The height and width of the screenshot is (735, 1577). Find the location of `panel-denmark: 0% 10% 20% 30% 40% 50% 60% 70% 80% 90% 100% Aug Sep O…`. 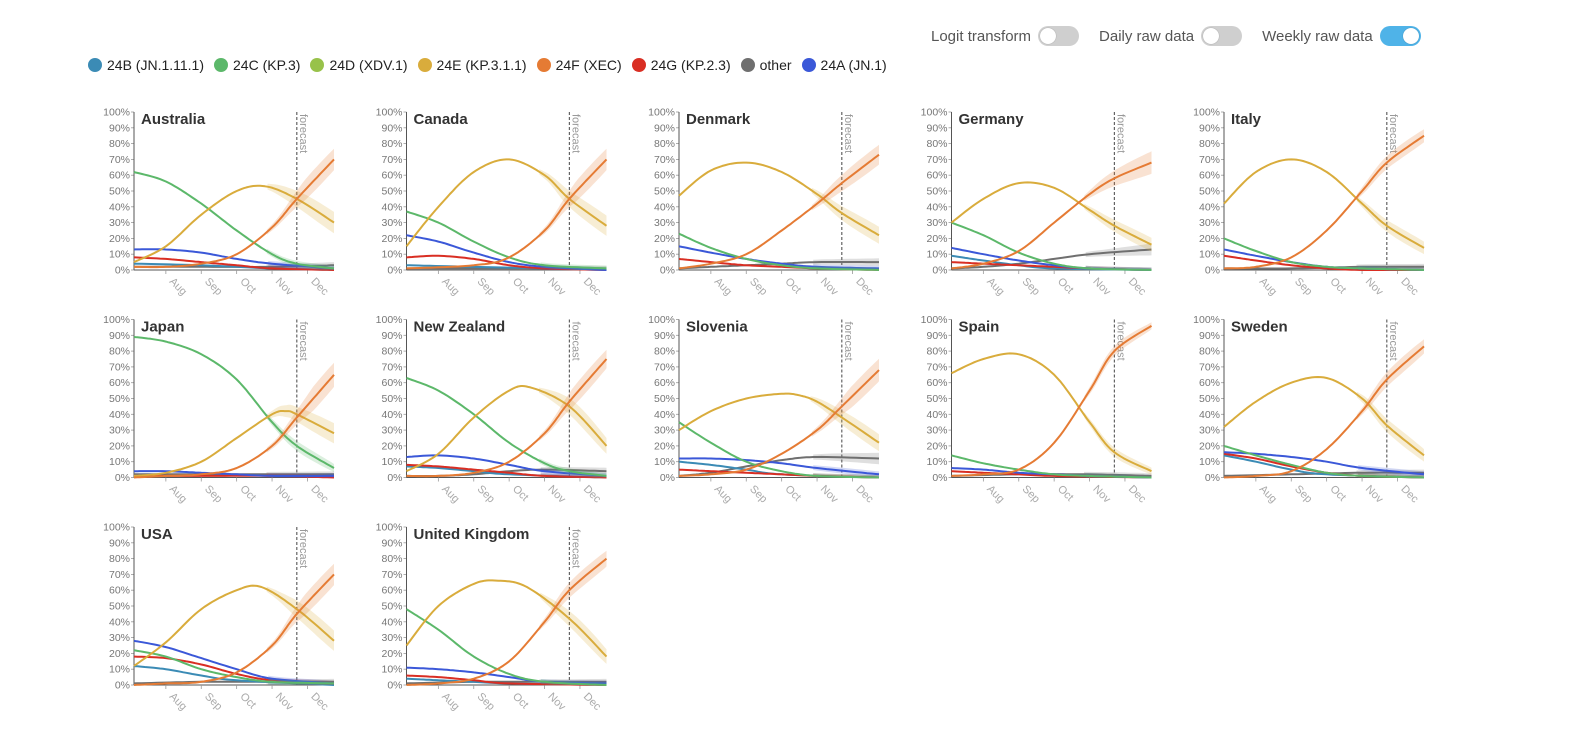

panel-denmark: 0% 10% 20% 30% 40% 50% 60% 70% 80% 90% 100% Aug Sep O… is located at coordinates (764, 203).